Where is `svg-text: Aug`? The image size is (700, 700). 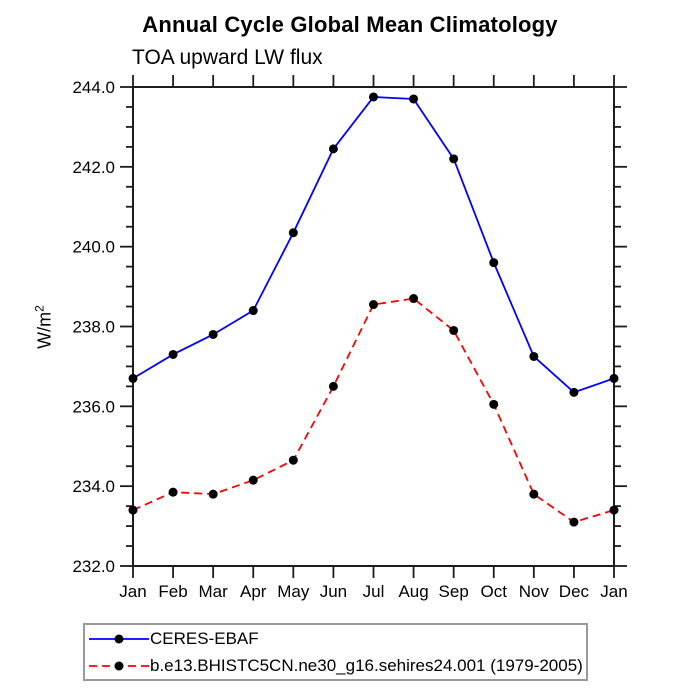
svg-text: Aug is located at coordinates (413, 591).